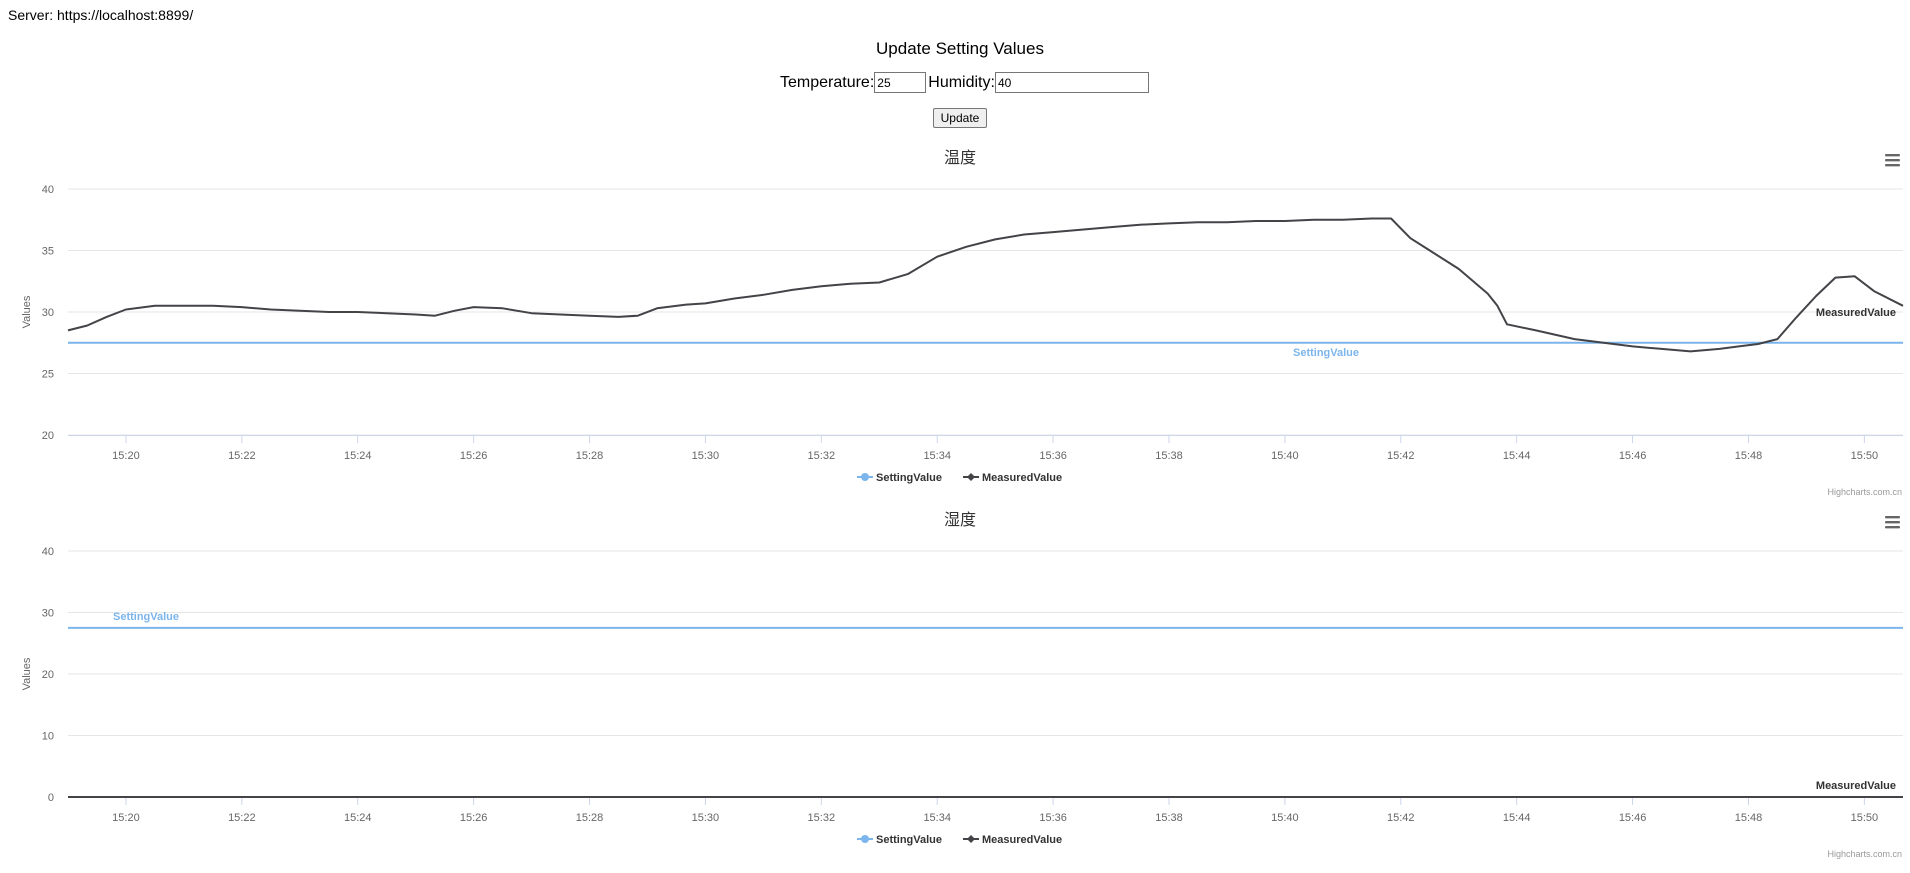 This screenshot has width=1910, height=873. I want to click on server-address: Server: https://localhost:8899/, so click(101, 15).